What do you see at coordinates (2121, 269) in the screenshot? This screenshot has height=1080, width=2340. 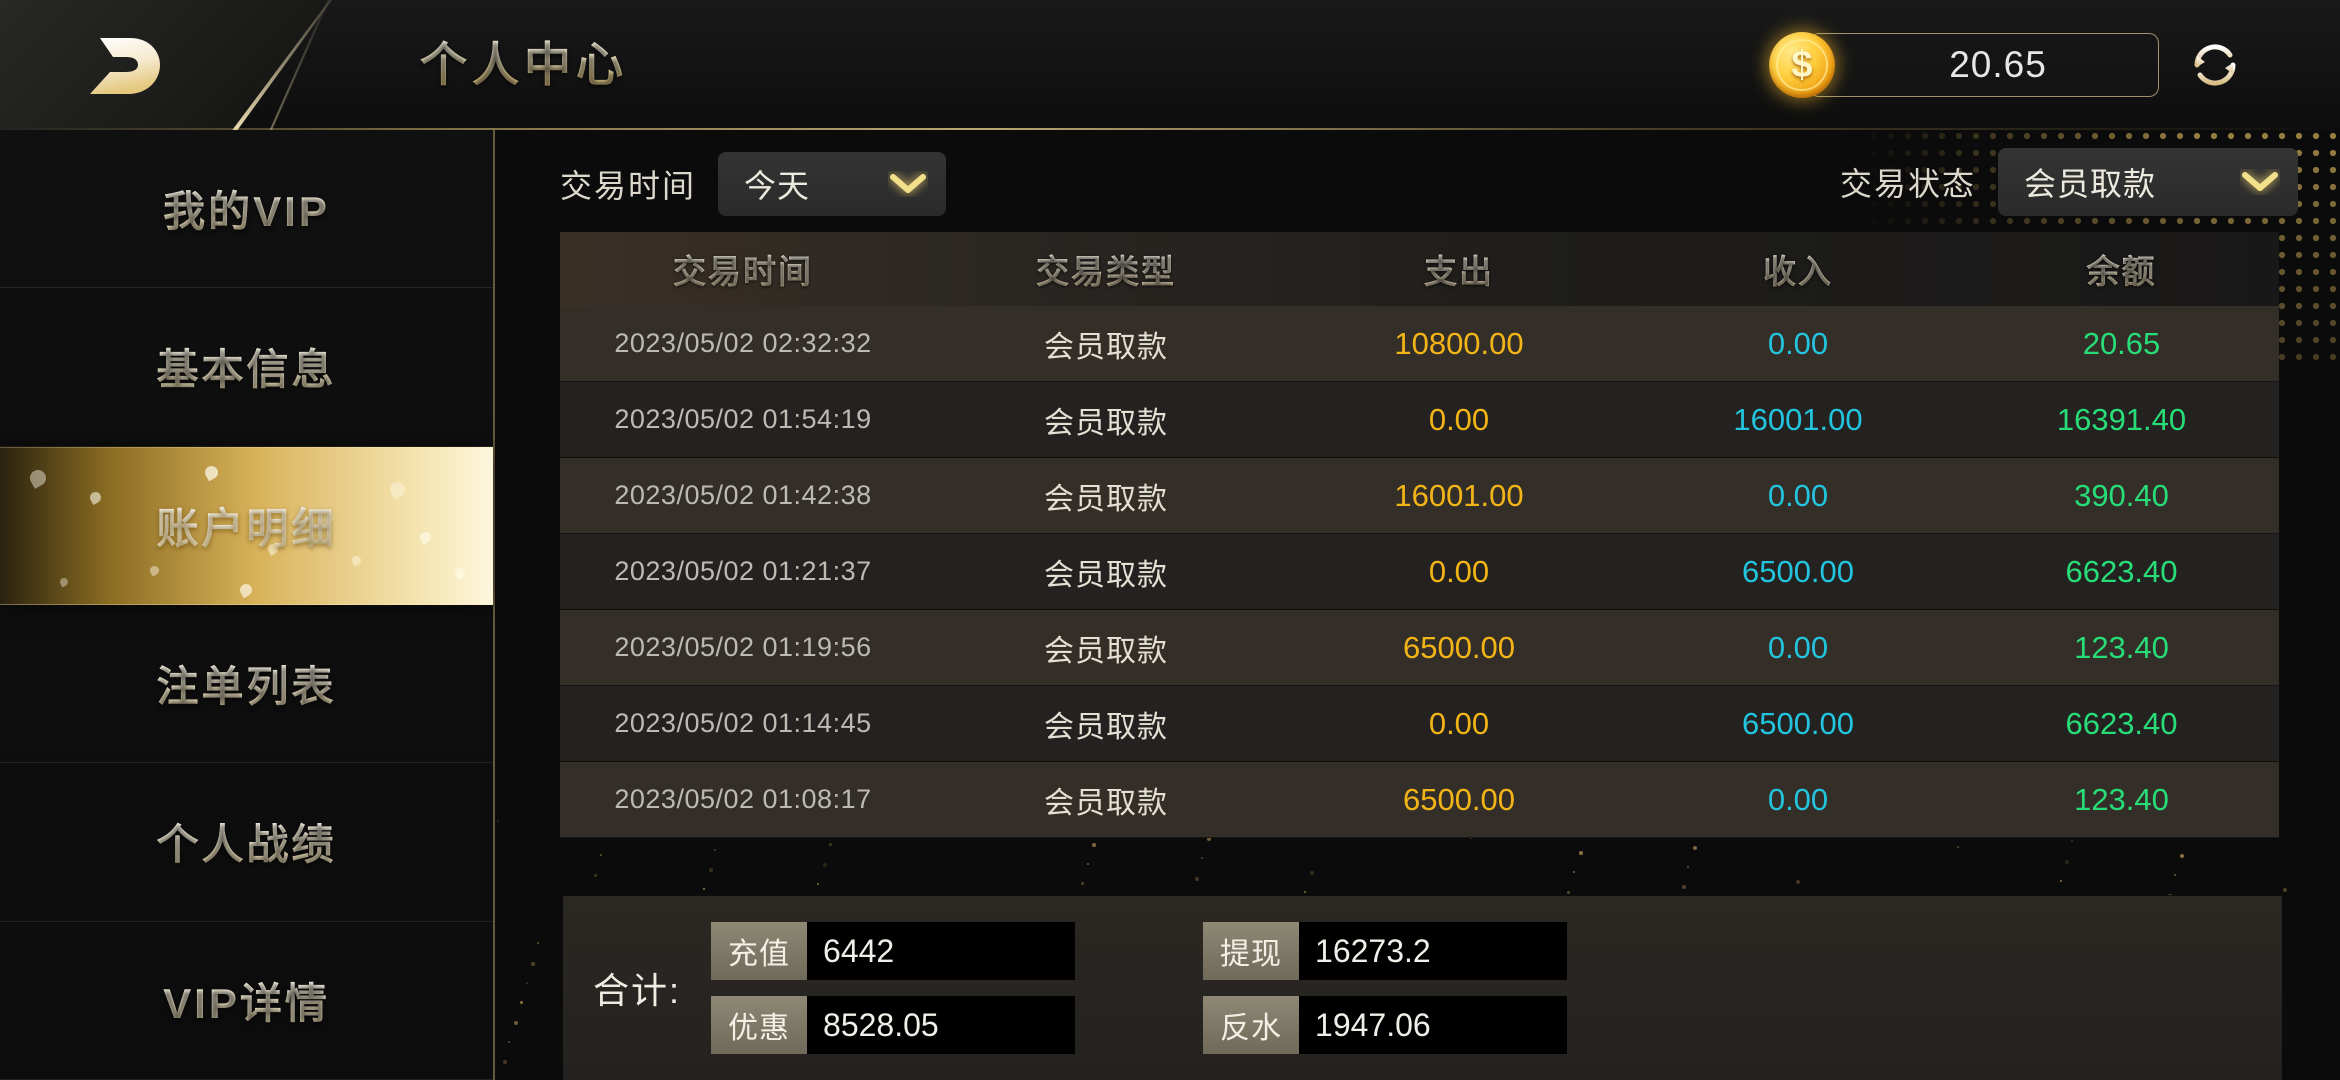 I see `table-column-header-5: 余额` at bounding box center [2121, 269].